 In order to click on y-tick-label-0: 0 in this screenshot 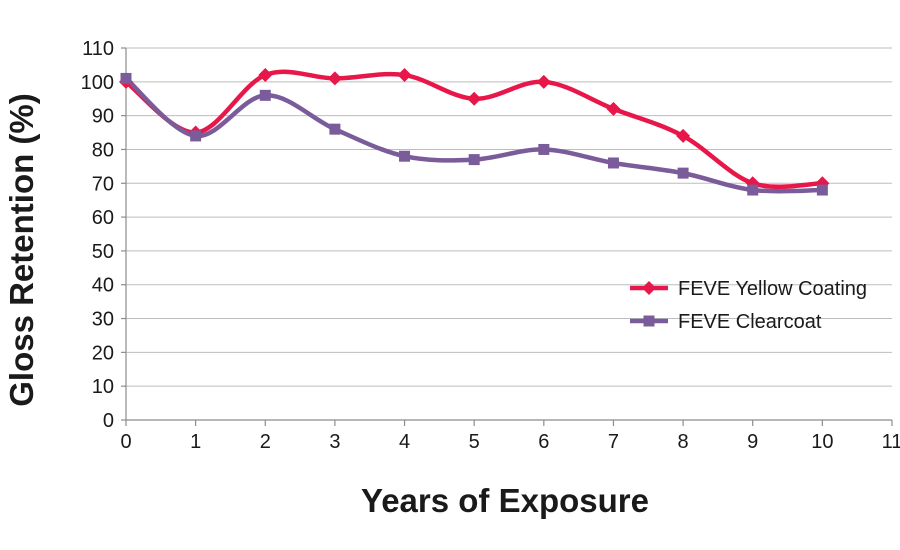, I will do `click(108, 421)`.